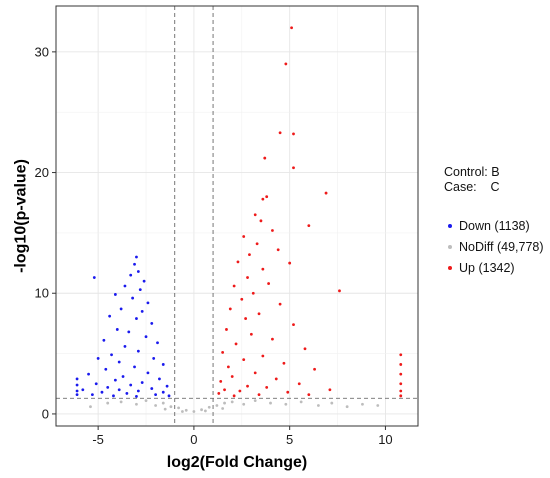 The width and height of the screenshot is (550, 478). What do you see at coordinates (385, 439) in the screenshot?
I see `x-tick-label: 10` at bounding box center [385, 439].